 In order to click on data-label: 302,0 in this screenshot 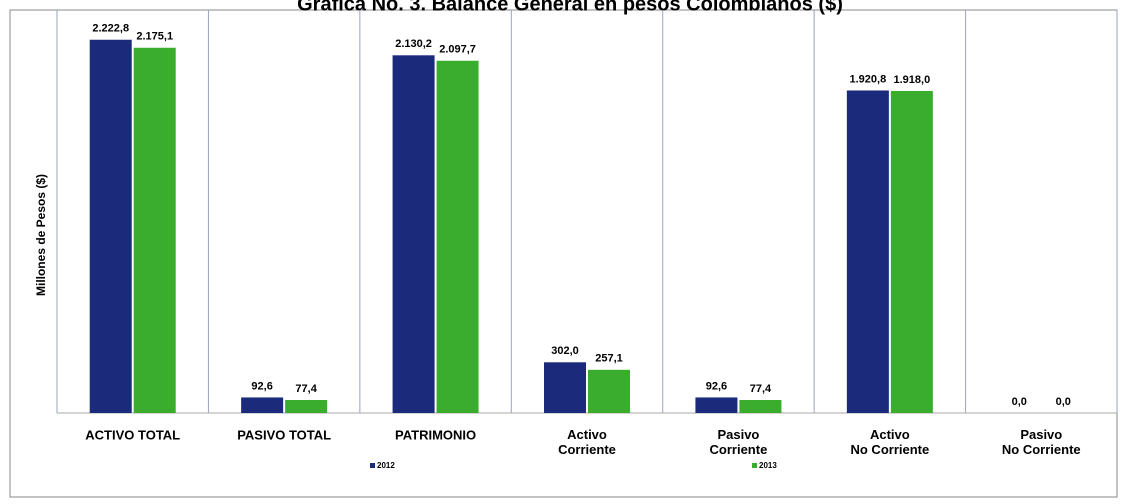, I will do `click(565, 351)`.